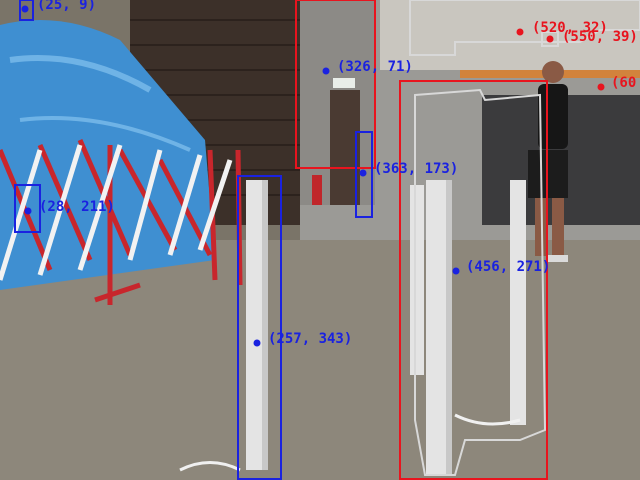 Image resolution: width=640 pixels, height=480 pixels. What do you see at coordinates (116, 212) in the screenshot?
I see `barrier-white` at bounding box center [116, 212].